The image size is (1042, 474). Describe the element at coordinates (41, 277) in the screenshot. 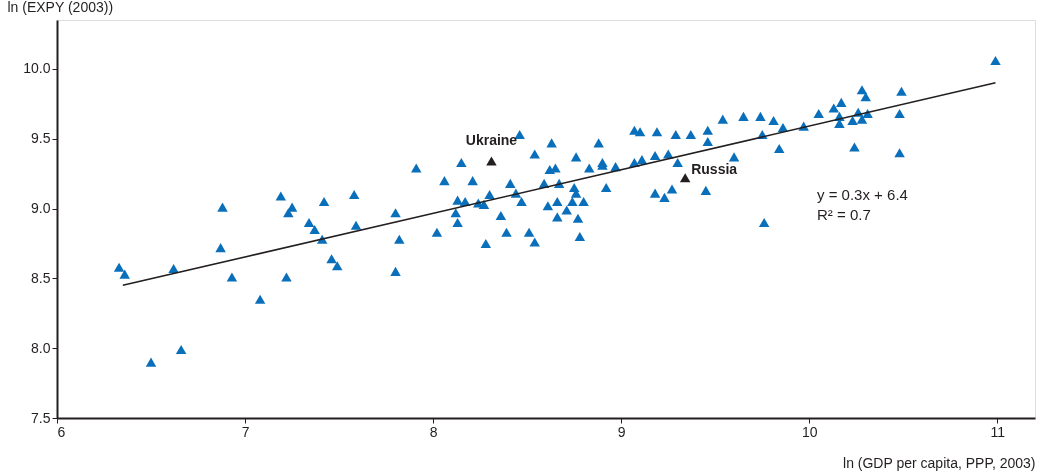

I see `y-tick-label: 8.5` at that location.